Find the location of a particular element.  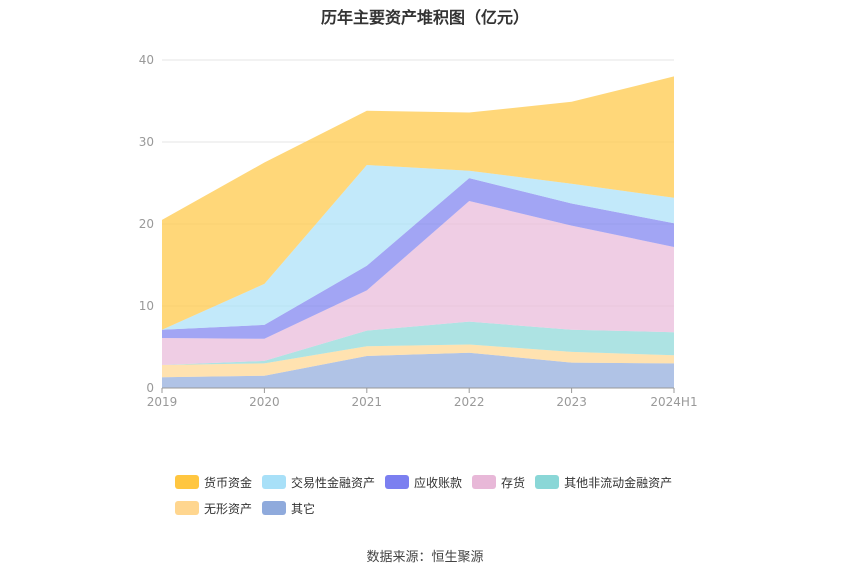

legend-label: 货币资金 is located at coordinates (228, 482).